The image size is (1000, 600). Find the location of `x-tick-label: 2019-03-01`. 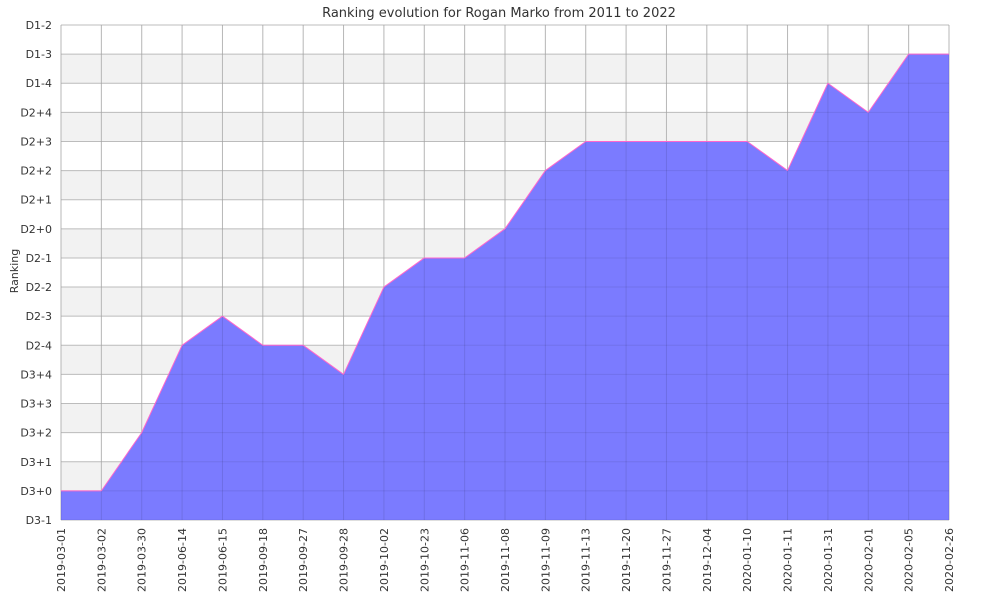

x-tick-label: 2019-03-01 is located at coordinates (61, 560).